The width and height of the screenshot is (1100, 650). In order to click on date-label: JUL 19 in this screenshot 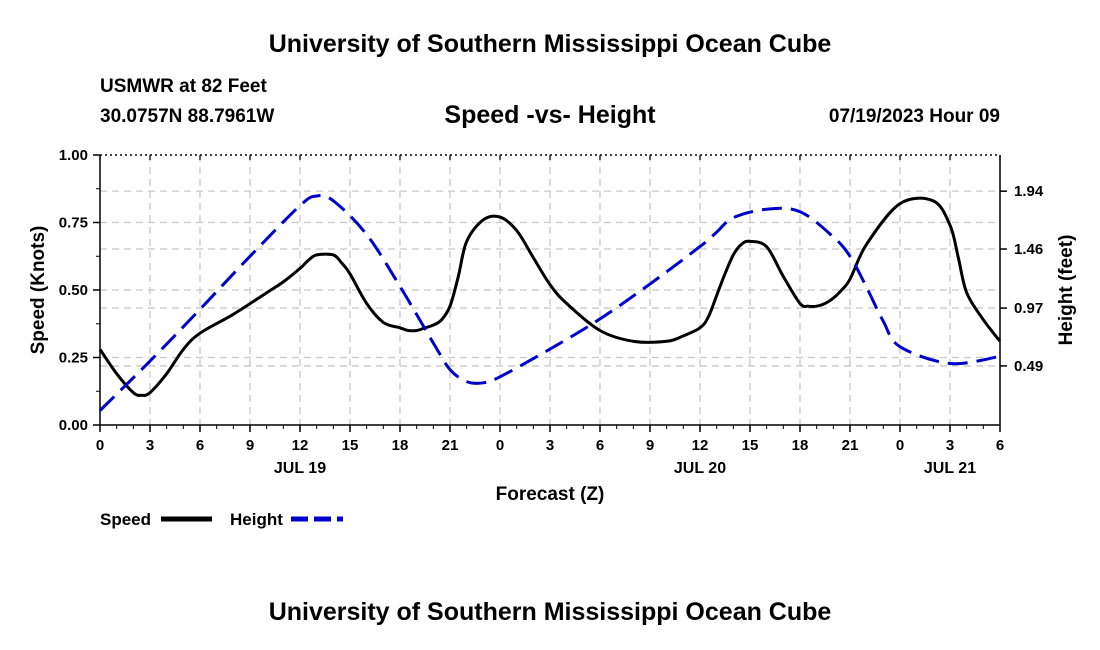, I will do `click(300, 468)`.